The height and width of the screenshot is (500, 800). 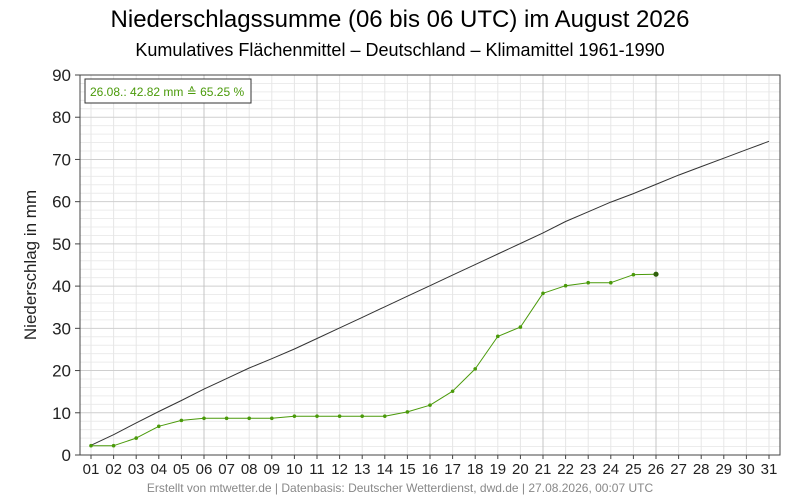 What do you see at coordinates (769, 469) in the screenshot?
I see `x-tick-label: 31` at bounding box center [769, 469].